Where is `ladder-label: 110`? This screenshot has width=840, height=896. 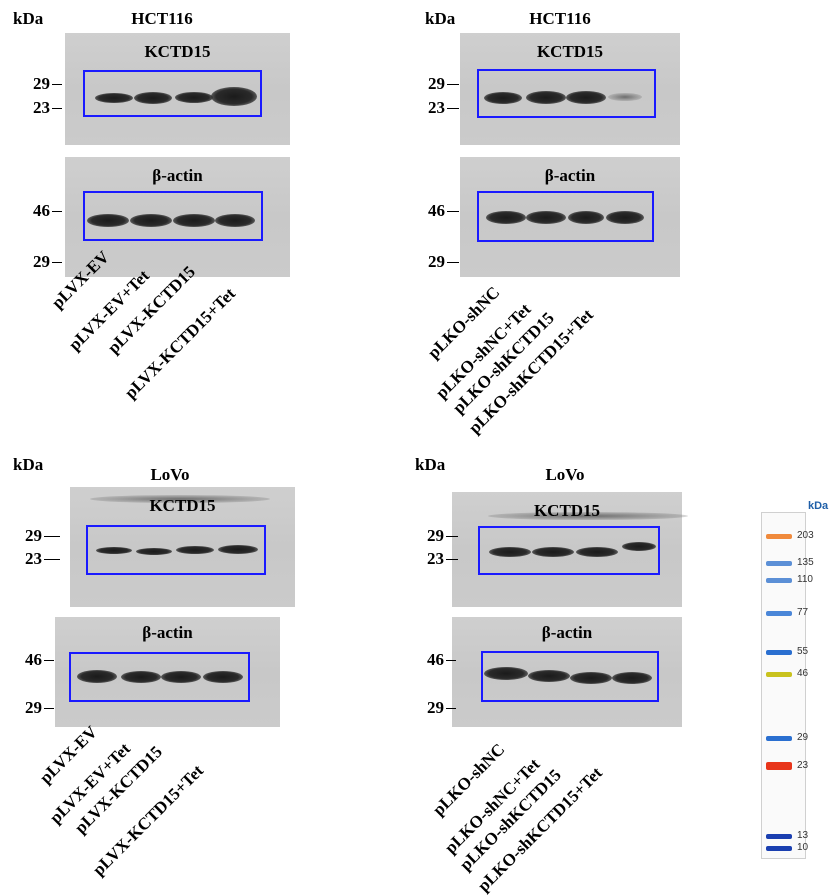
ladder-label: 110 is located at coordinates (805, 579).